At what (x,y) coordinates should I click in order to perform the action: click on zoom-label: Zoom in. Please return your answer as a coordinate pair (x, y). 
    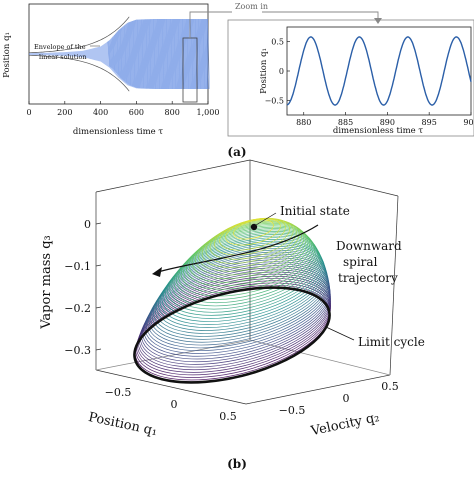
    Looking at the image, I should click on (251, 6).